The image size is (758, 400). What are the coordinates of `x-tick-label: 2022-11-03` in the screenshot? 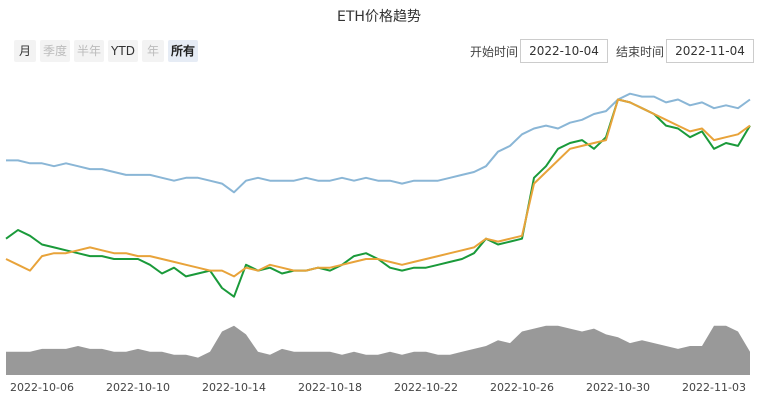 It's located at (714, 387).